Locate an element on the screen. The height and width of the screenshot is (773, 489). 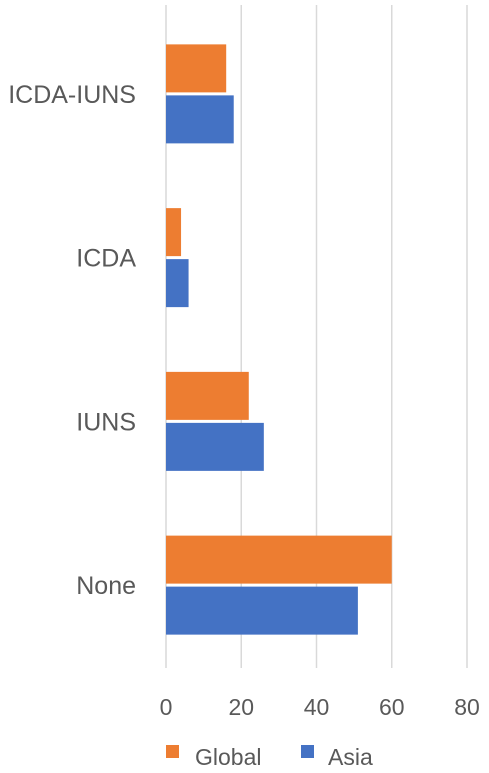
category-label: ICDA is located at coordinates (106, 259).